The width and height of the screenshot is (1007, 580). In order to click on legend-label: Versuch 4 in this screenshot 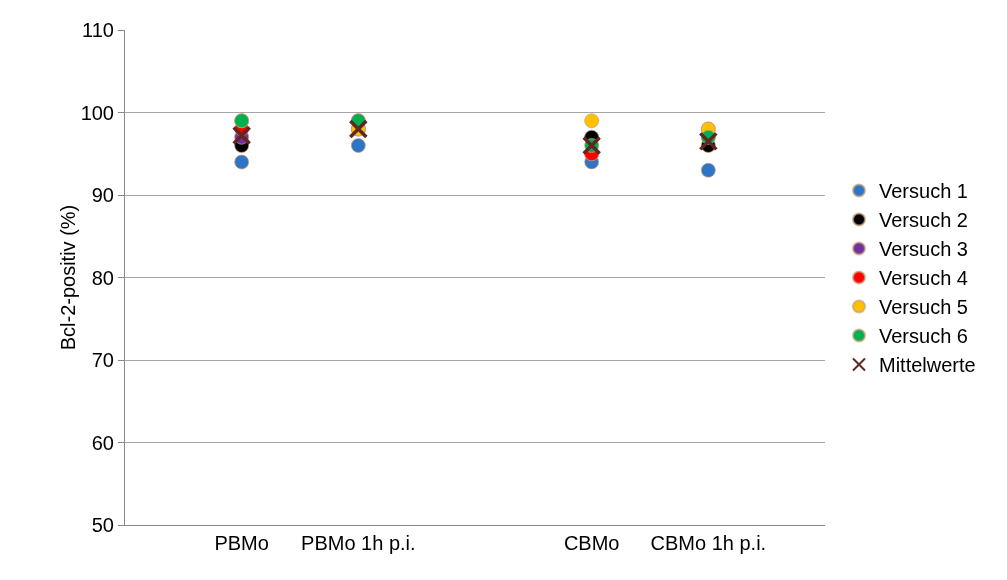, I will do `click(923, 278)`.